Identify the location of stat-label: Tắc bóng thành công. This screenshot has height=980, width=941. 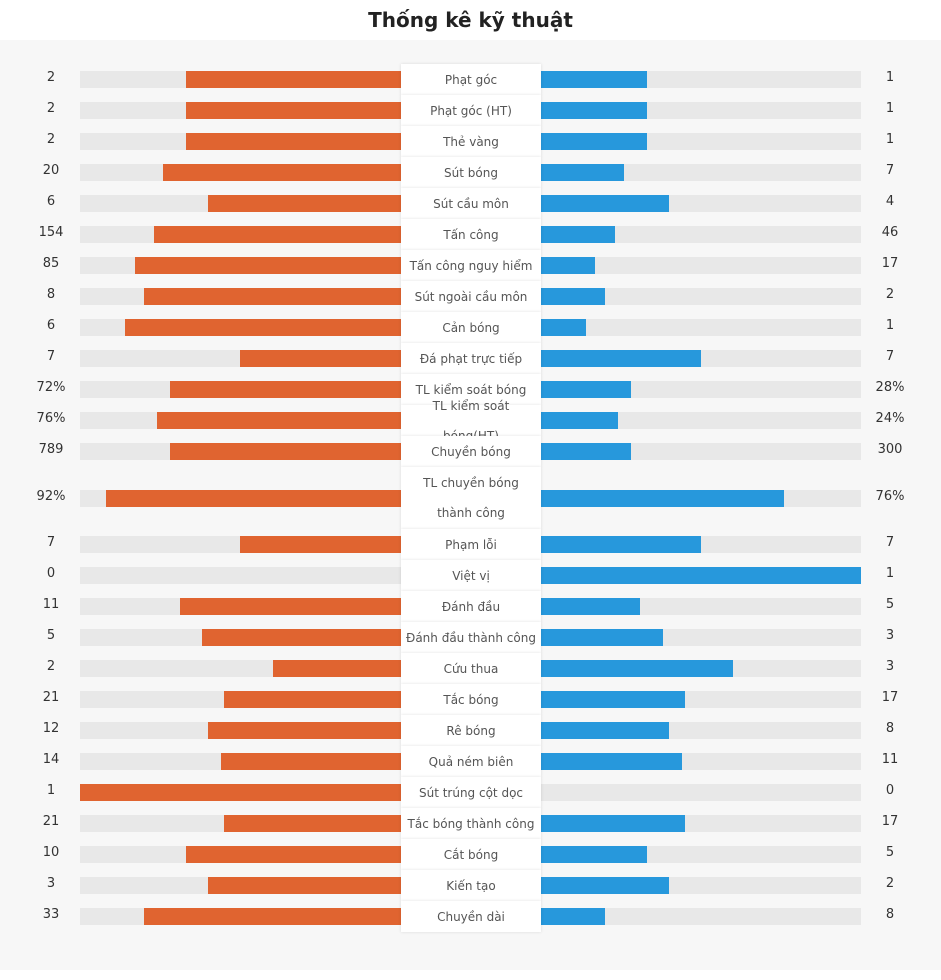
(471, 823).